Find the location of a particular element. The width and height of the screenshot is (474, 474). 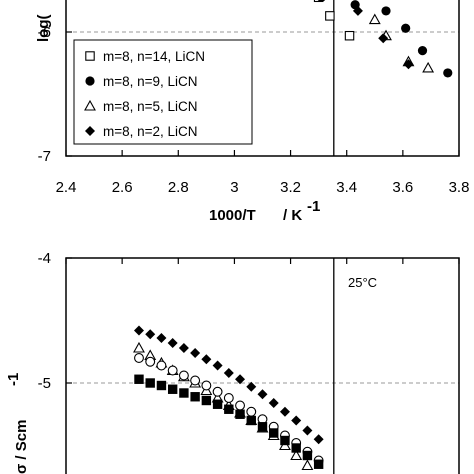

legend-box is located at coordinates (163, 92).